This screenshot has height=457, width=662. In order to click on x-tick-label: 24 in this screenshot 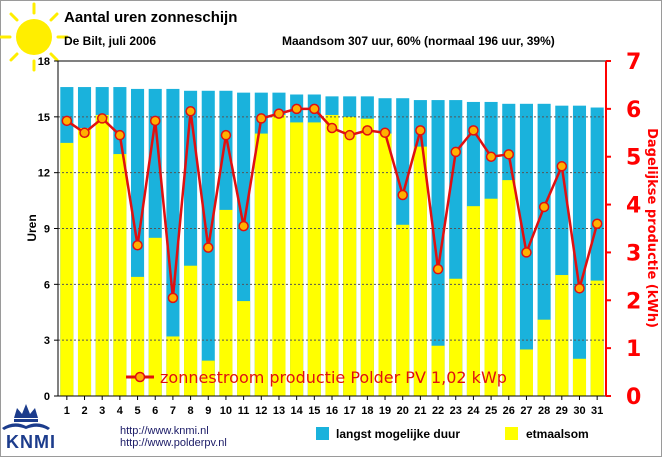, I will do `click(473, 411)`.